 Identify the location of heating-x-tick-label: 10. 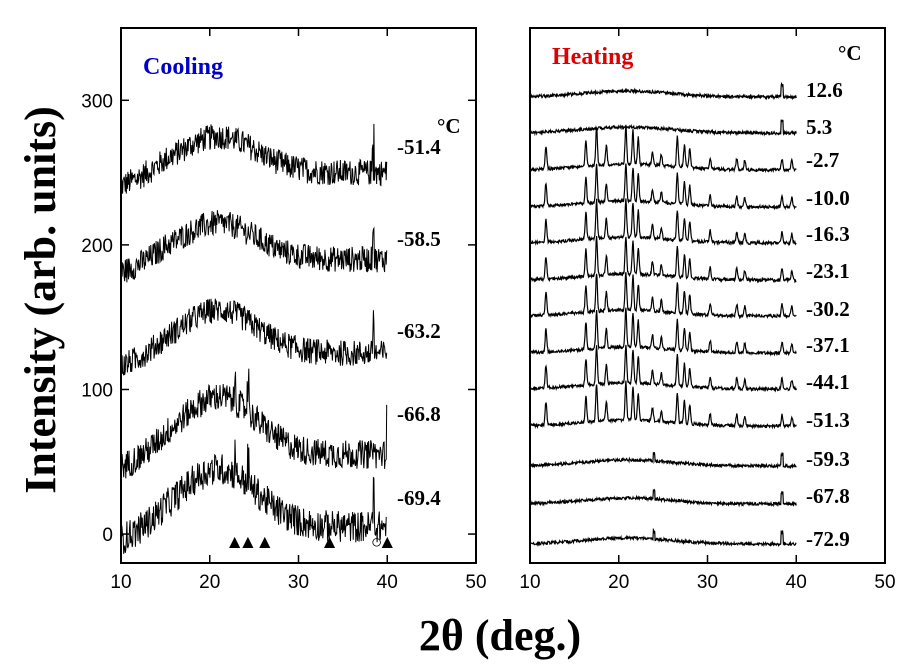
(529, 582).